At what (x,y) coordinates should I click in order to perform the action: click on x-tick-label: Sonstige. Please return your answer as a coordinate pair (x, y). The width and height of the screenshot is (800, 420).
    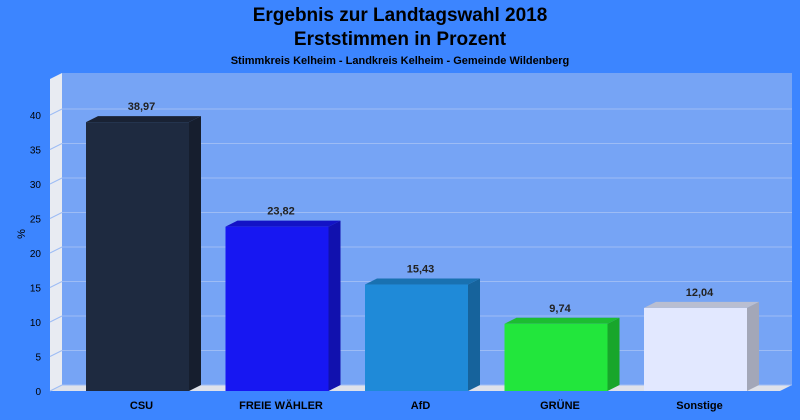
    Looking at the image, I should click on (699, 406).